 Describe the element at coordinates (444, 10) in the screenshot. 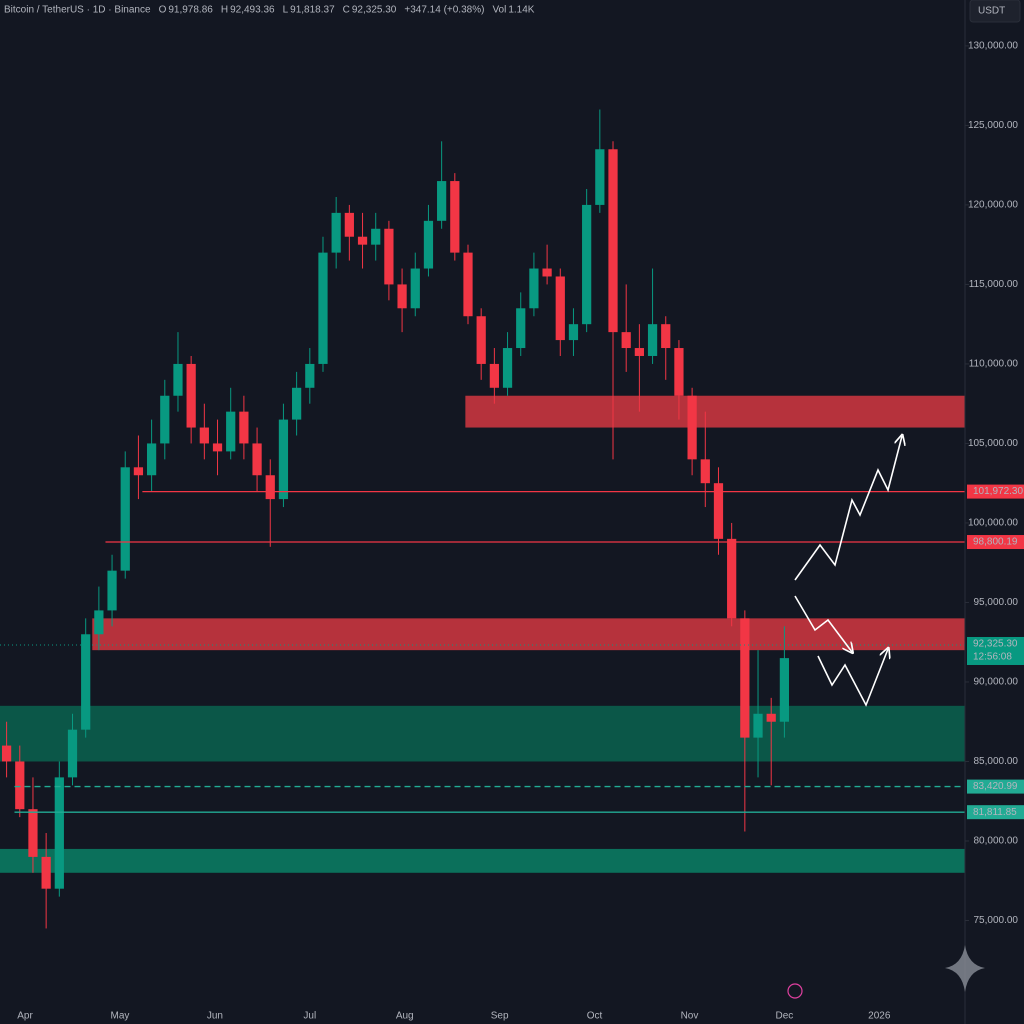

I see `field-value: +347.14 (+0.38%)` at that location.